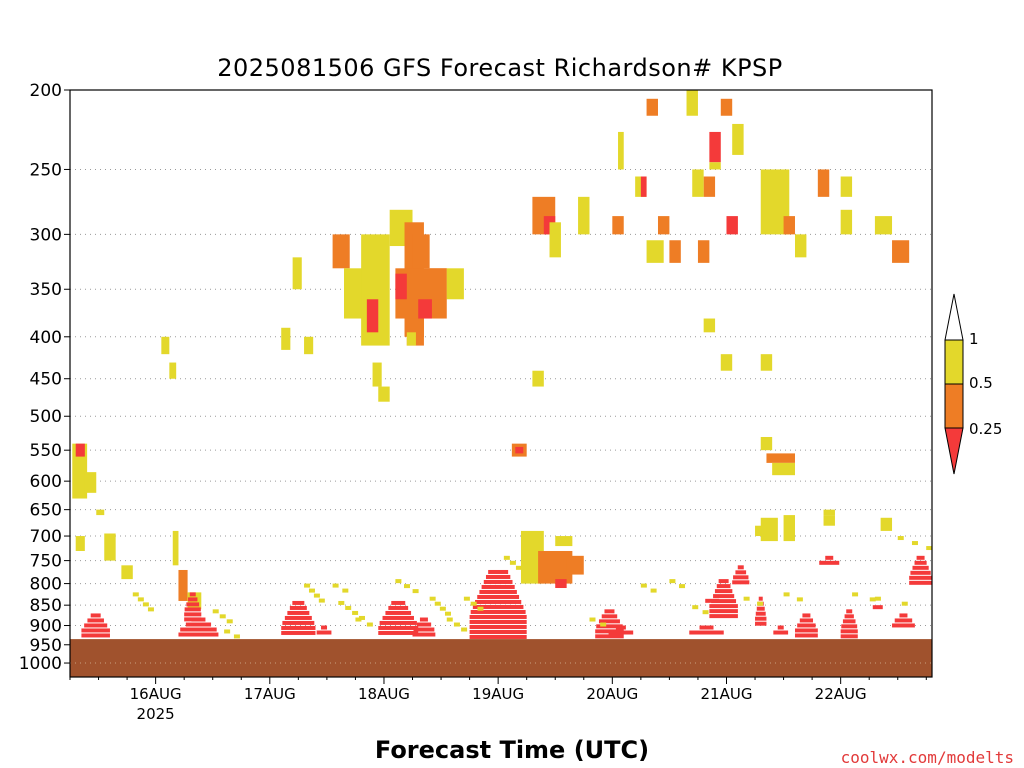  What do you see at coordinates (954, 406) in the screenshot?
I see `legend-swatch-0.25-0.5` at bounding box center [954, 406].